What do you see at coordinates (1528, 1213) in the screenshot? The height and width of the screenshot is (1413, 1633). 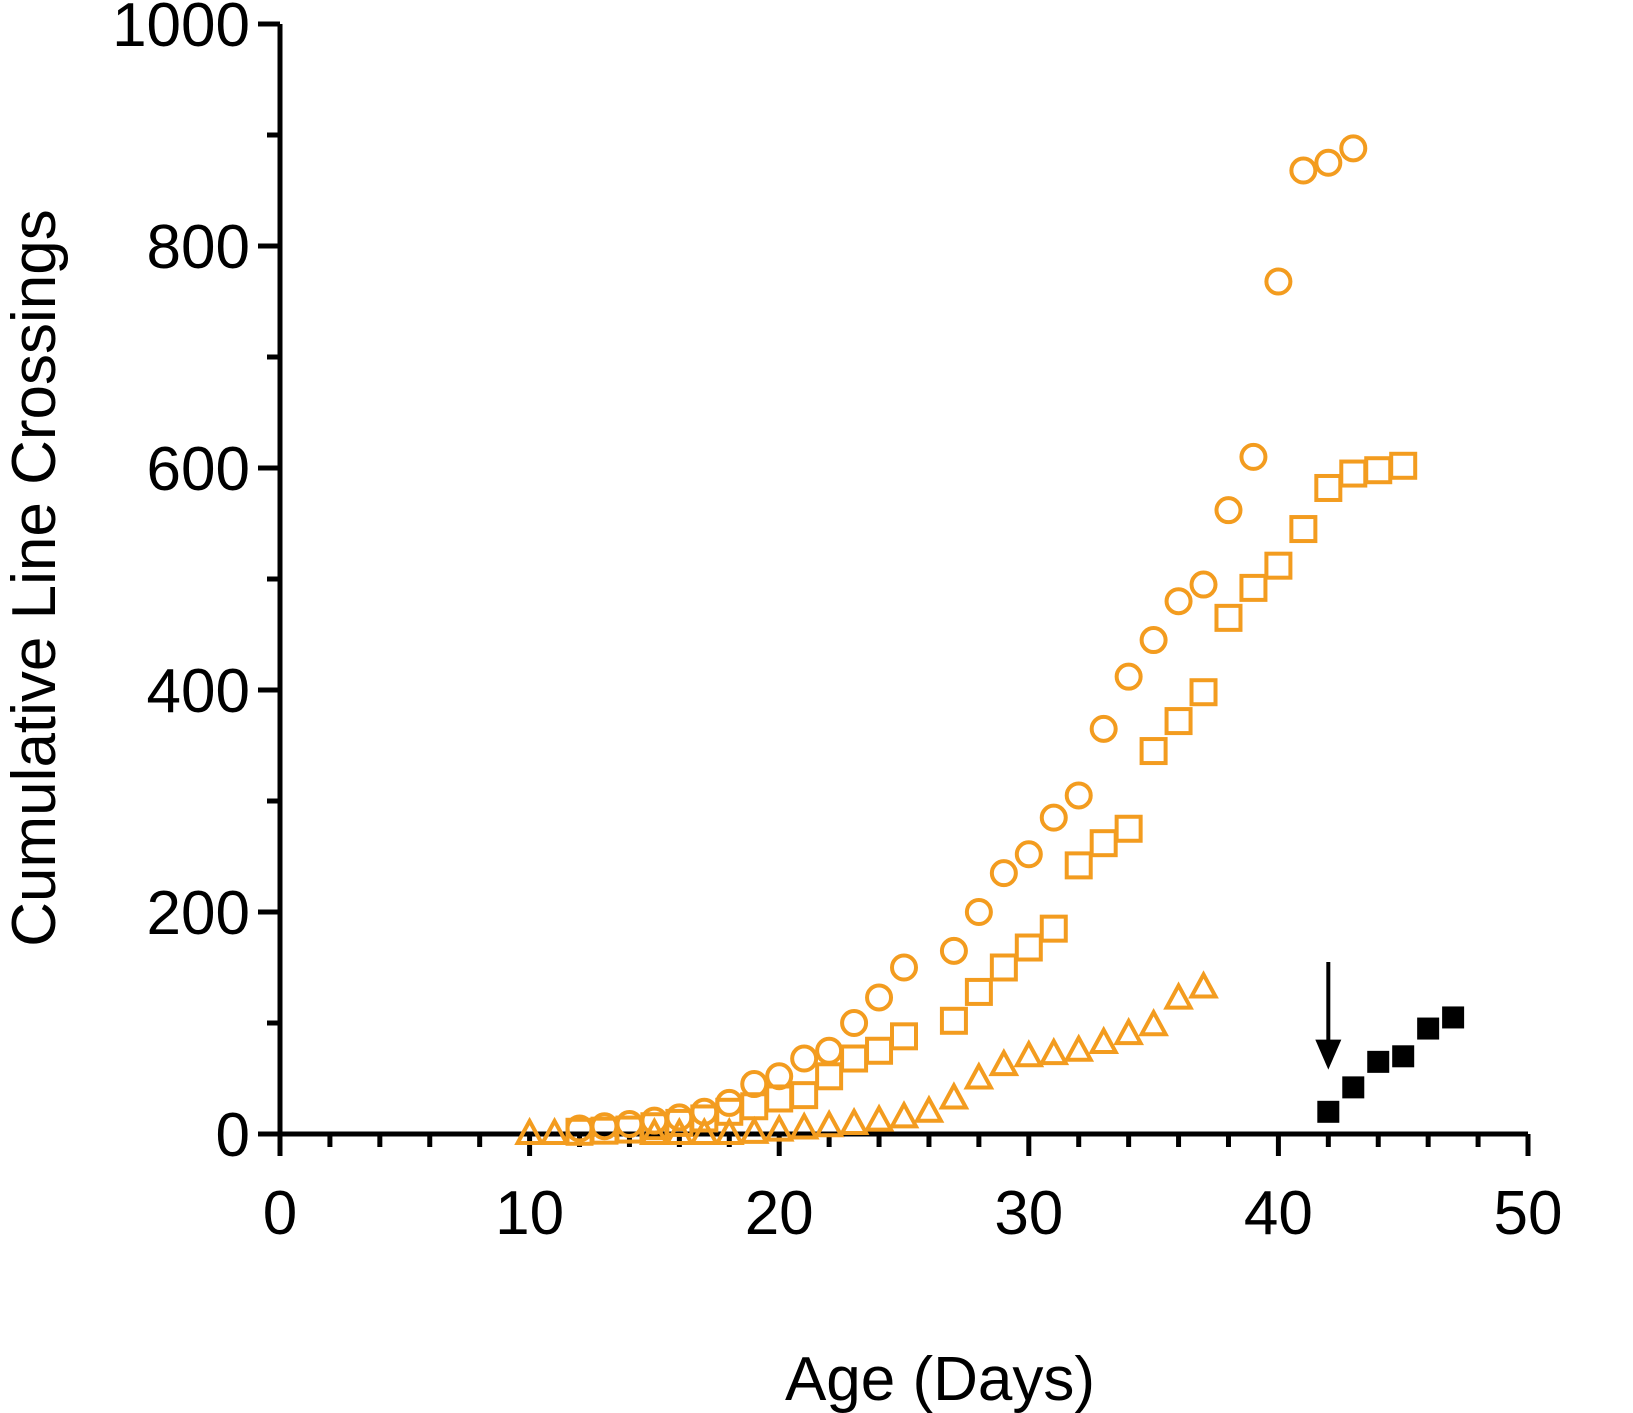 I see `x-tick-label: 50` at bounding box center [1528, 1213].